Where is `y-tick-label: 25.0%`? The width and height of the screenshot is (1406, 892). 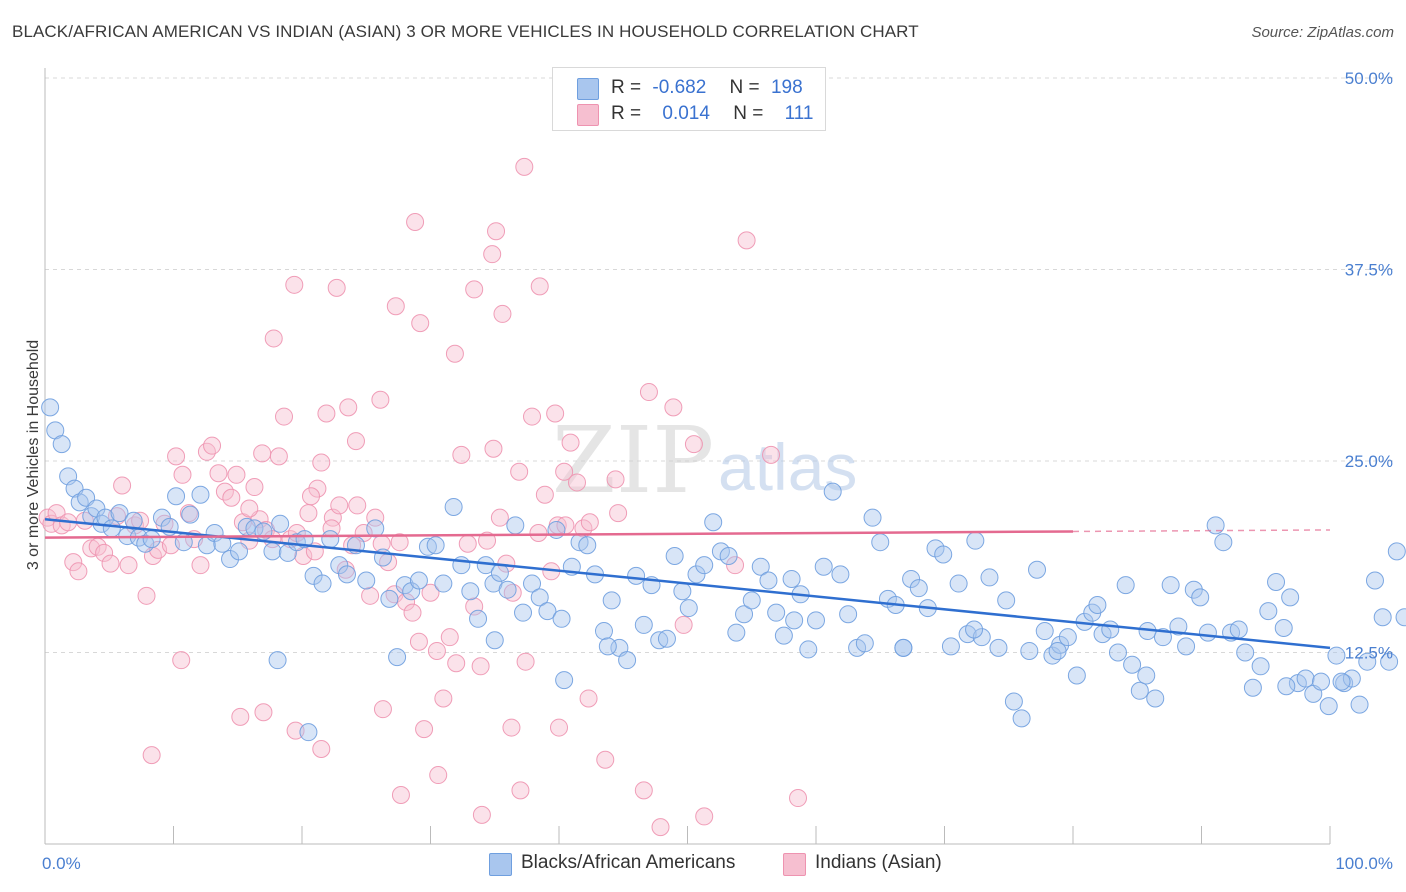
y-tick-label: 25.0% is located at coordinates (1369, 461).